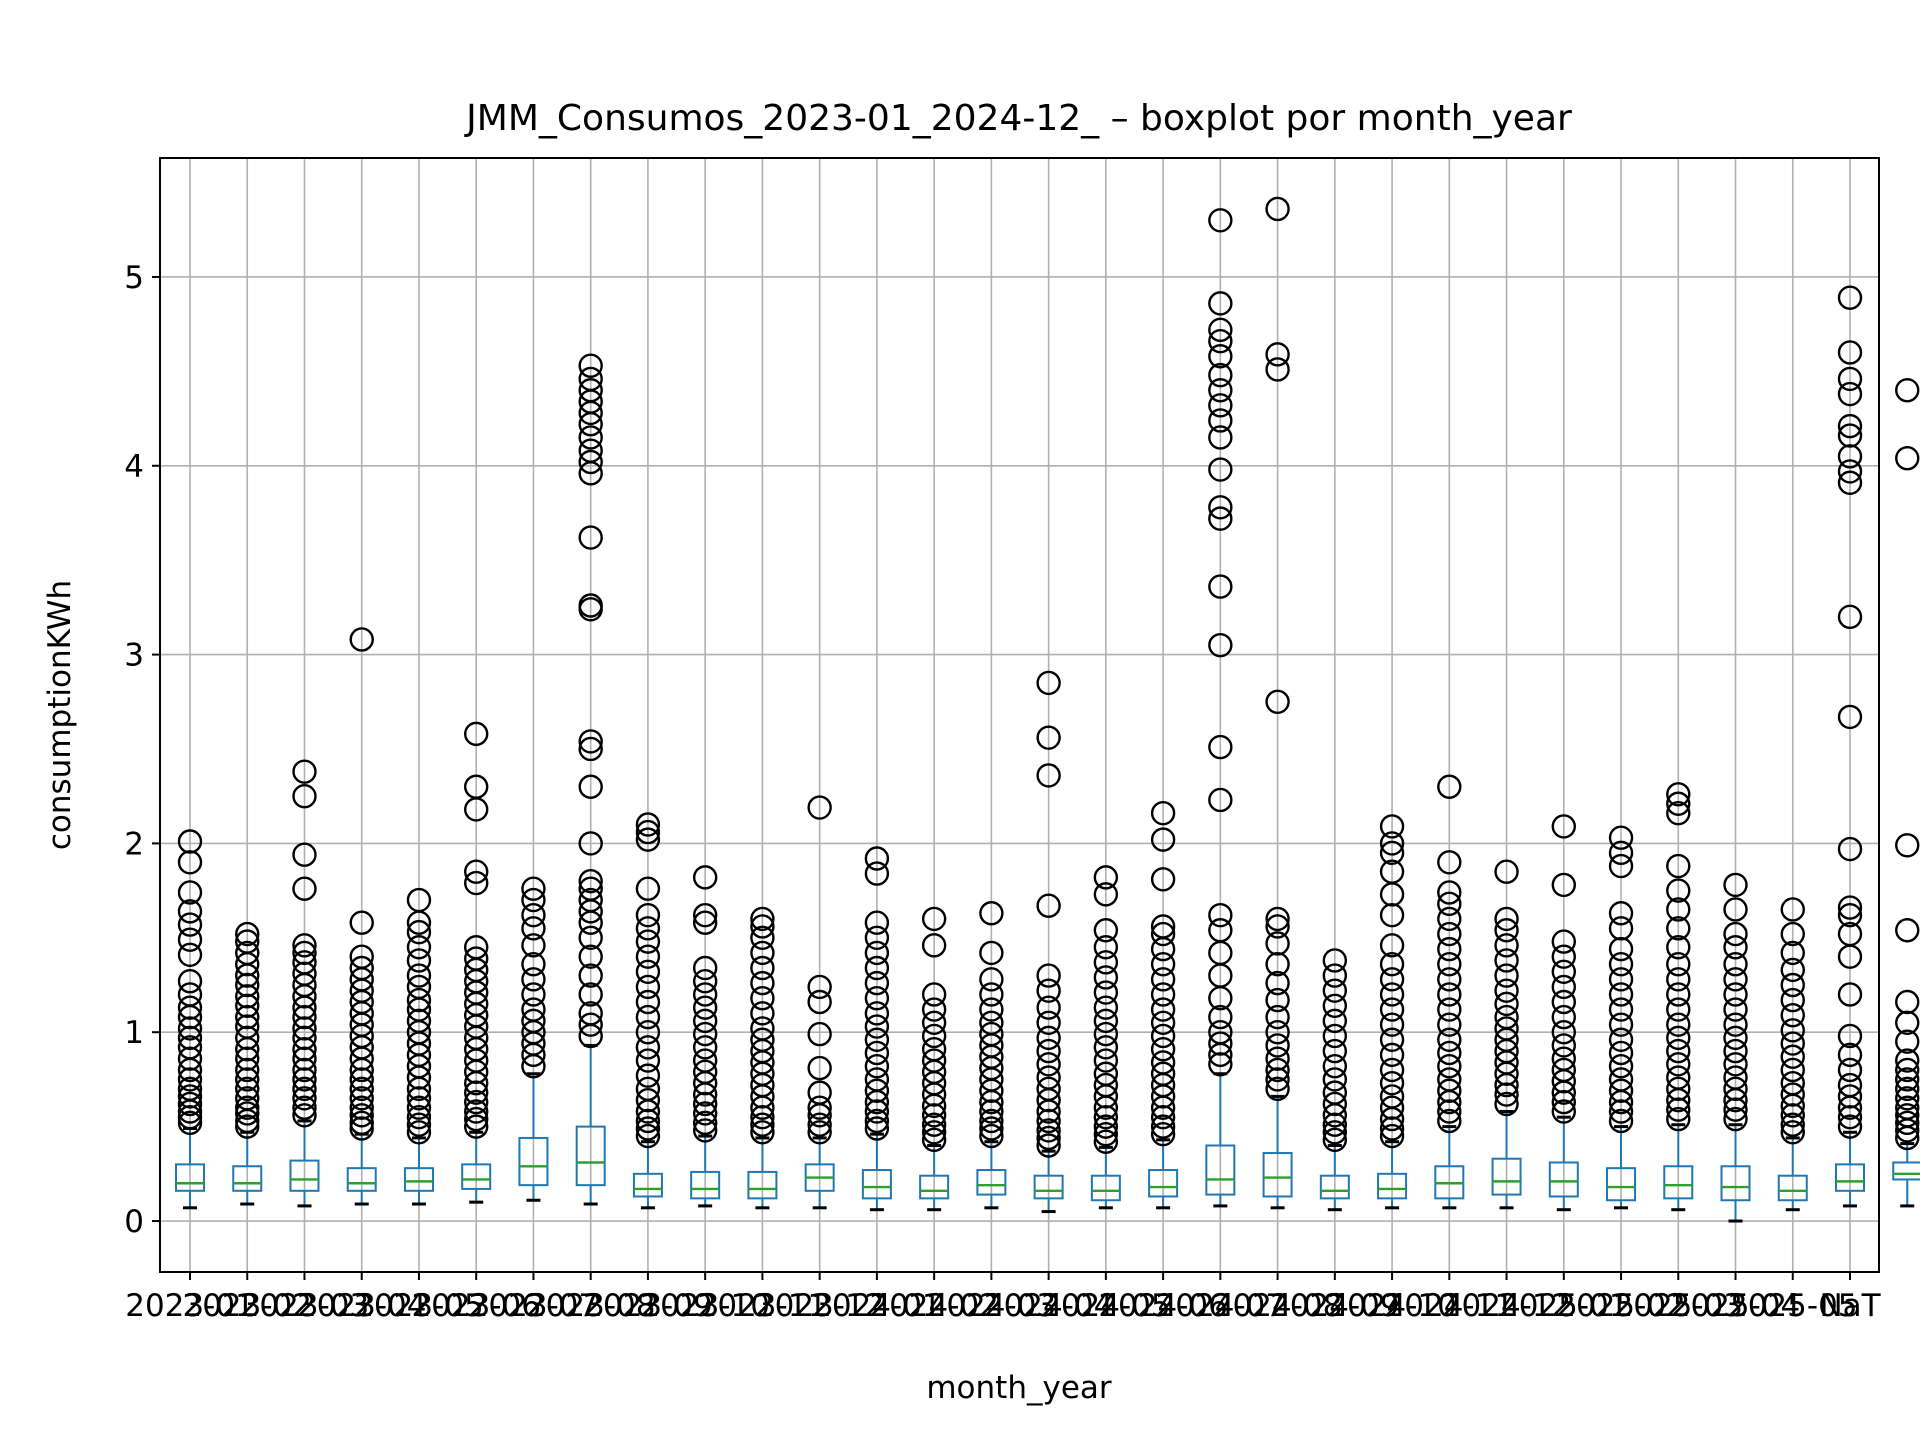 This screenshot has width=1920, height=1440. I want to click on x-tick-label: 2023-11, so click(763, 1306).